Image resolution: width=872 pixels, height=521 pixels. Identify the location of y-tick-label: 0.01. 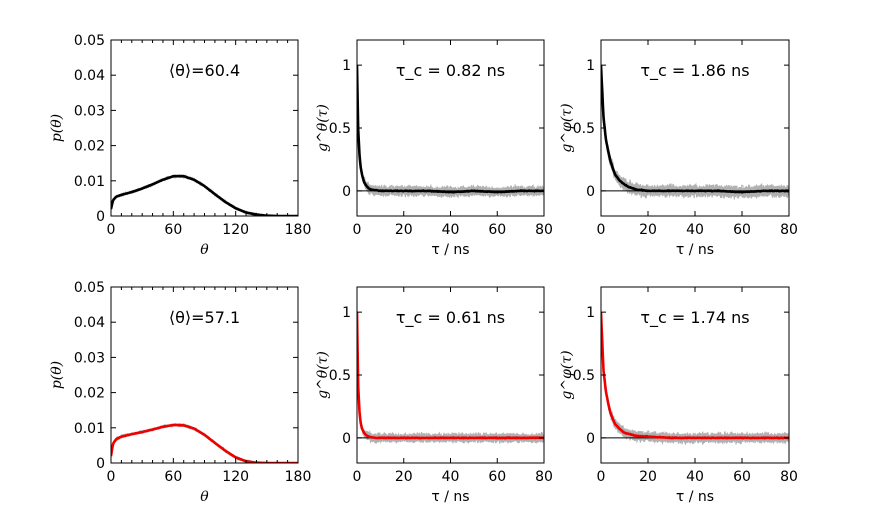
(89, 429).